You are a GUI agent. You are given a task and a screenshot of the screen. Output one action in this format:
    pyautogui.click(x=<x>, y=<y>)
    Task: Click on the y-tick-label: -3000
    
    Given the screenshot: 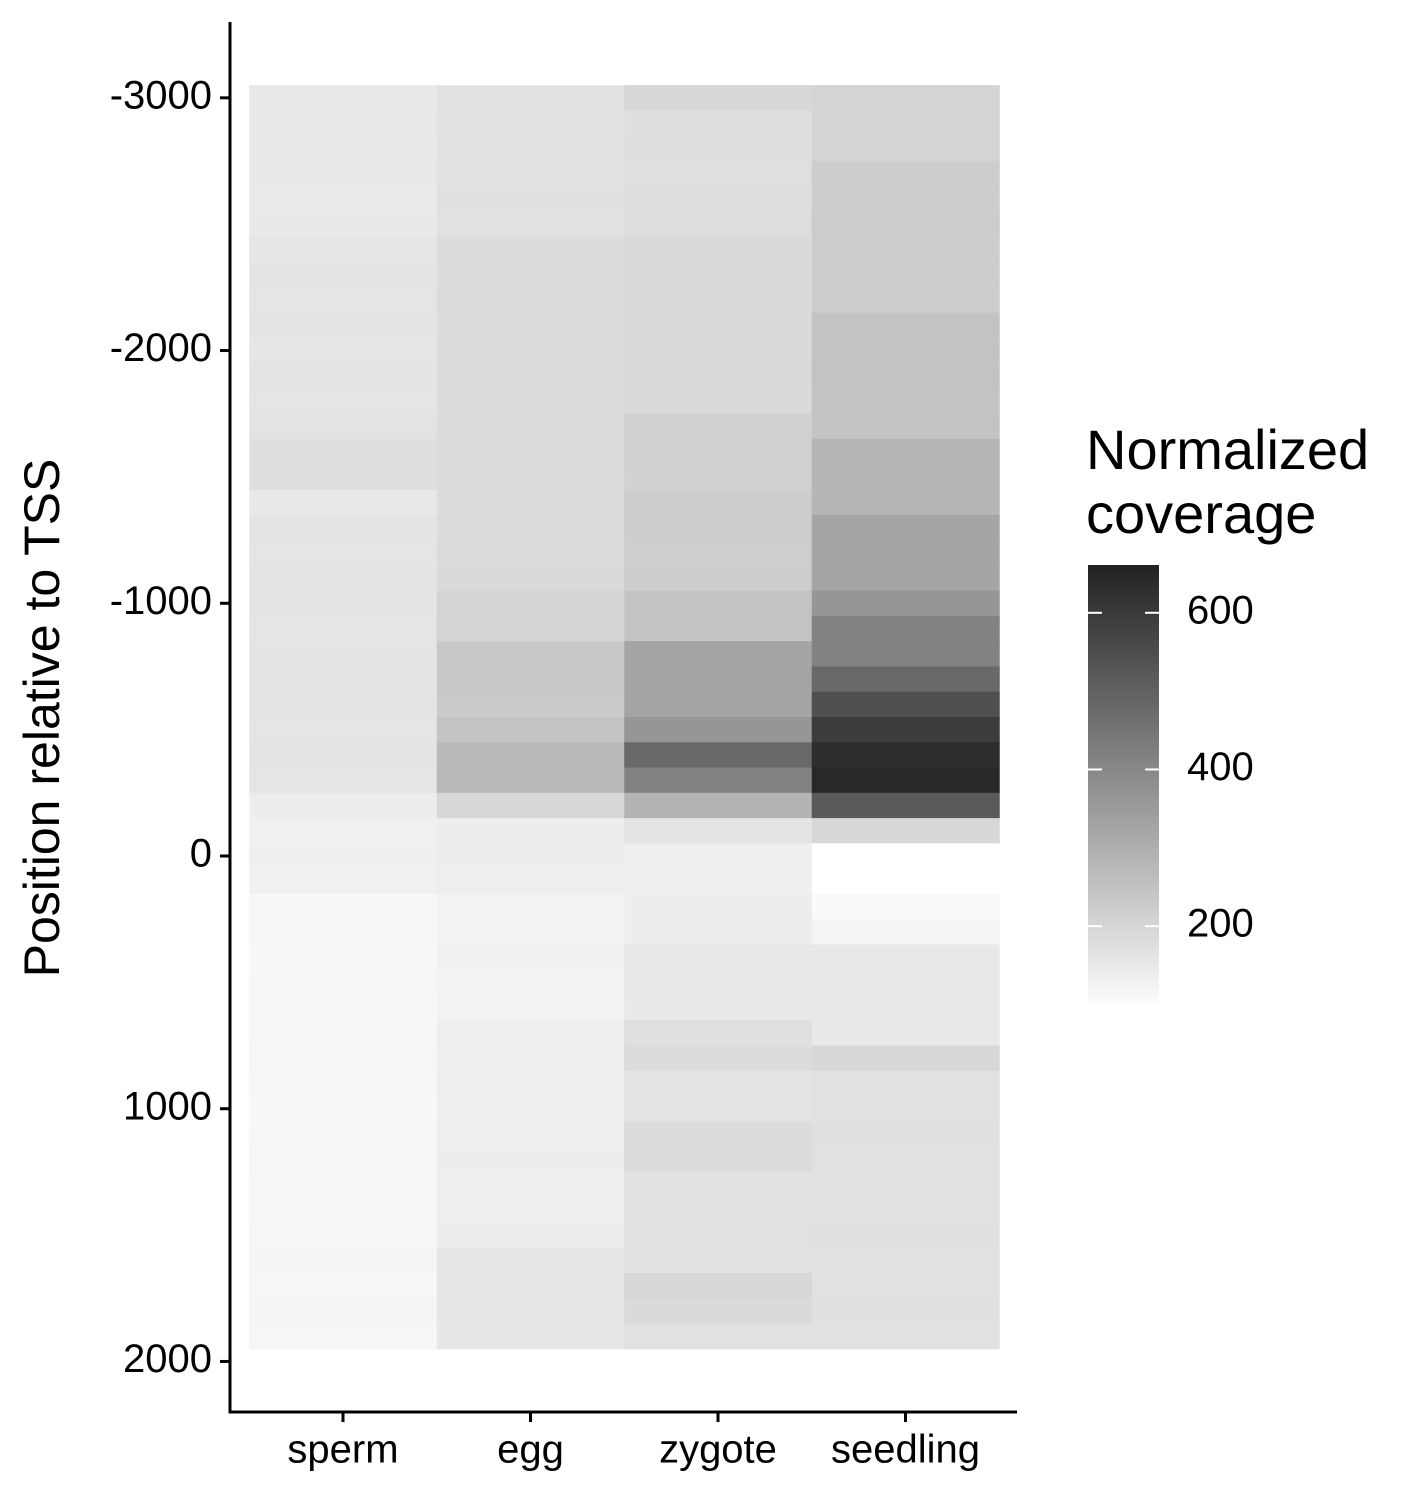 What is the action you would take?
    pyautogui.click(x=161, y=95)
    